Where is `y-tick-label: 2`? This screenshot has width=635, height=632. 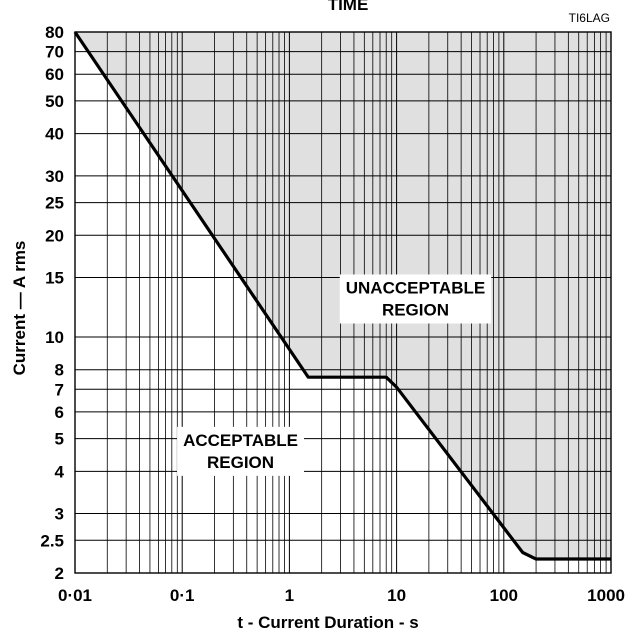 y-tick-label: 2 is located at coordinates (59, 573).